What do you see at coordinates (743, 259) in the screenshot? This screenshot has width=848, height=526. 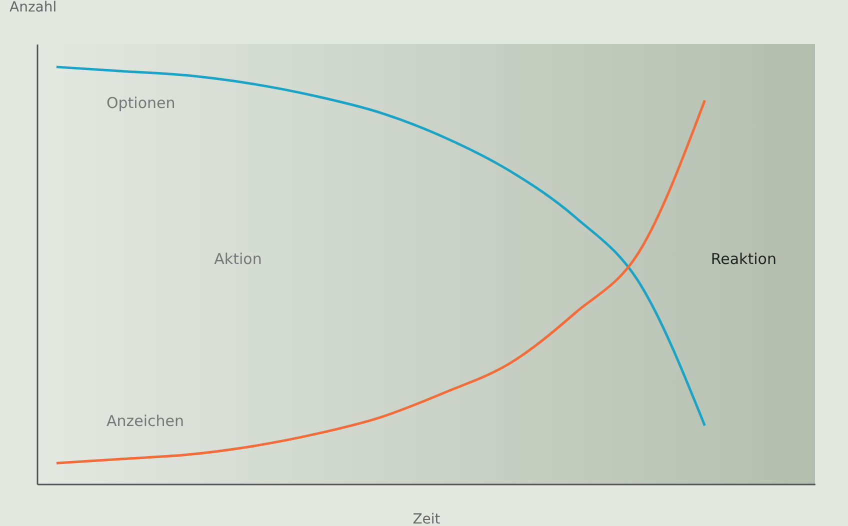 I see `annotation: Reaktion` at bounding box center [743, 259].